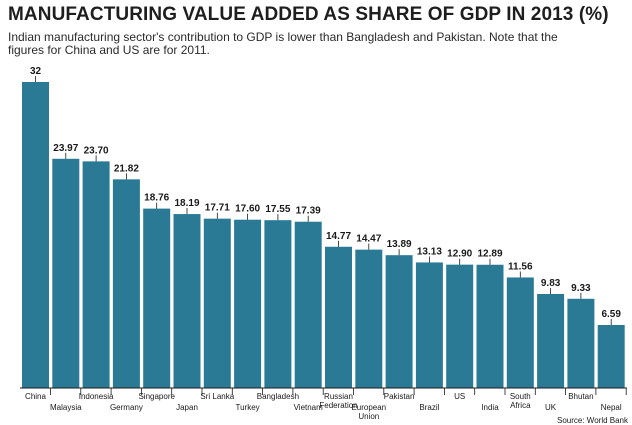 The height and width of the screenshot is (425, 632). Describe the element at coordinates (277, 209) in the screenshot. I see `value-label: 17.55` at that location.